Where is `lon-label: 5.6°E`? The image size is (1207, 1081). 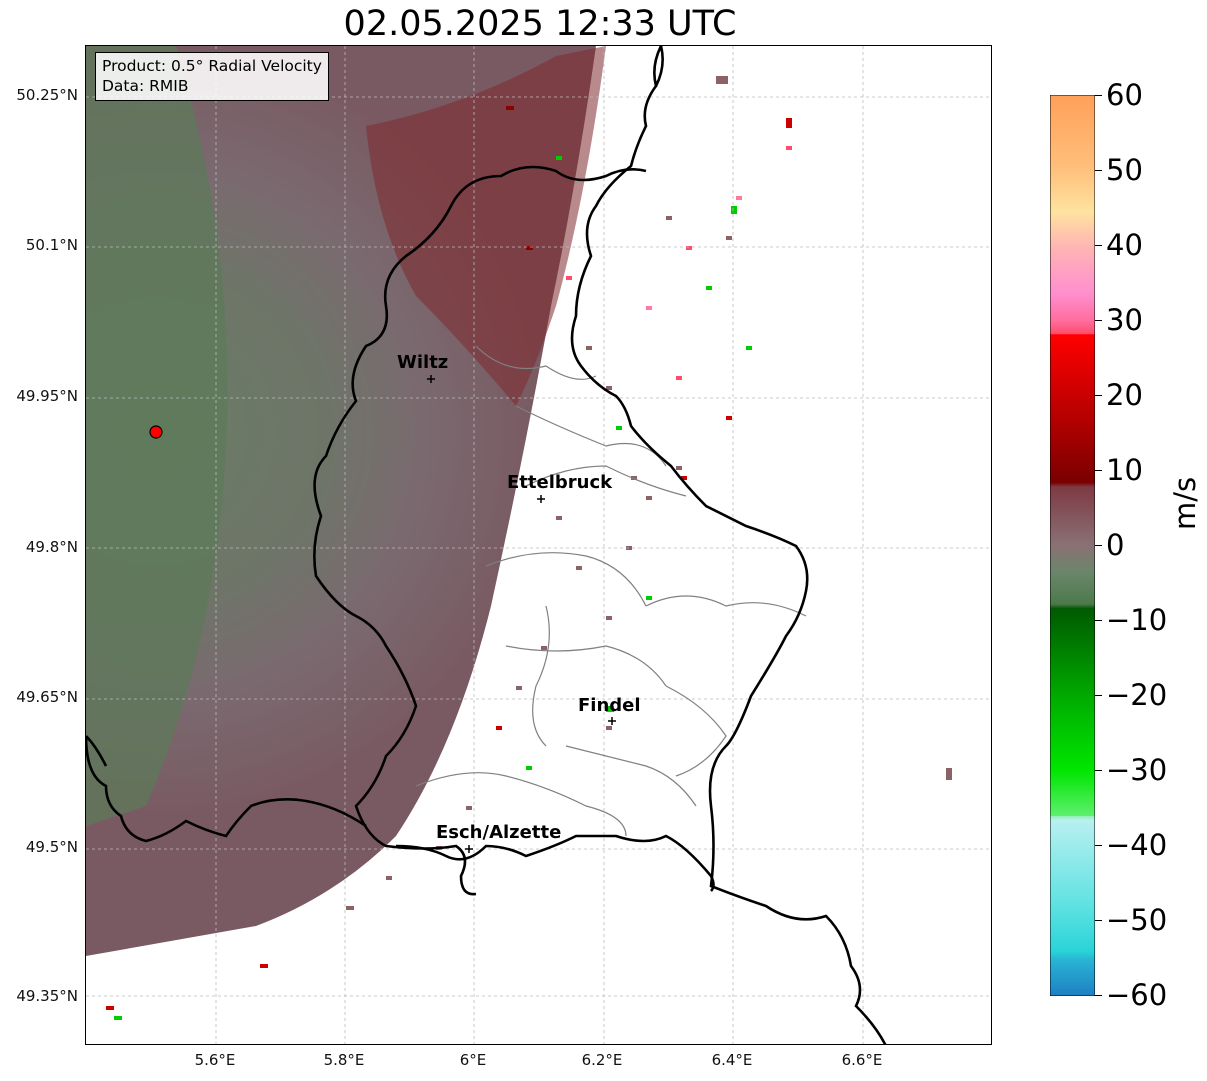
lon-label: 5.6°E is located at coordinates (215, 1060).